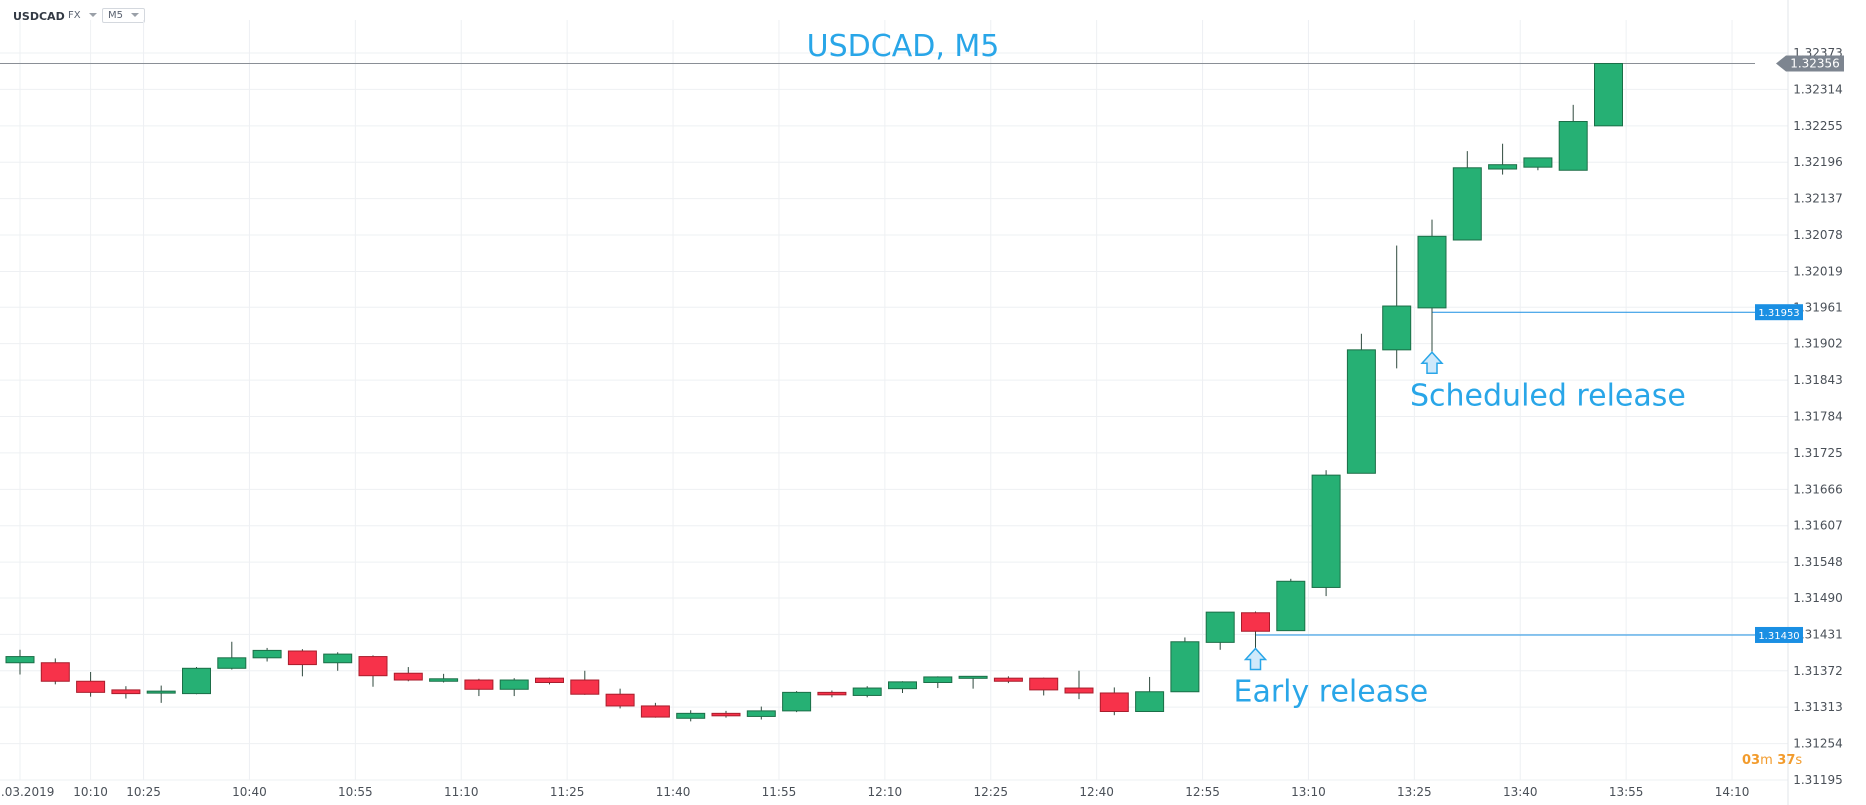 Image resolution: width=1866 pixels, height=805 pixels. Describe the element at coordinates (1096, 792) in the screenshot. I see `x-tick-label: 12:40` at that location.